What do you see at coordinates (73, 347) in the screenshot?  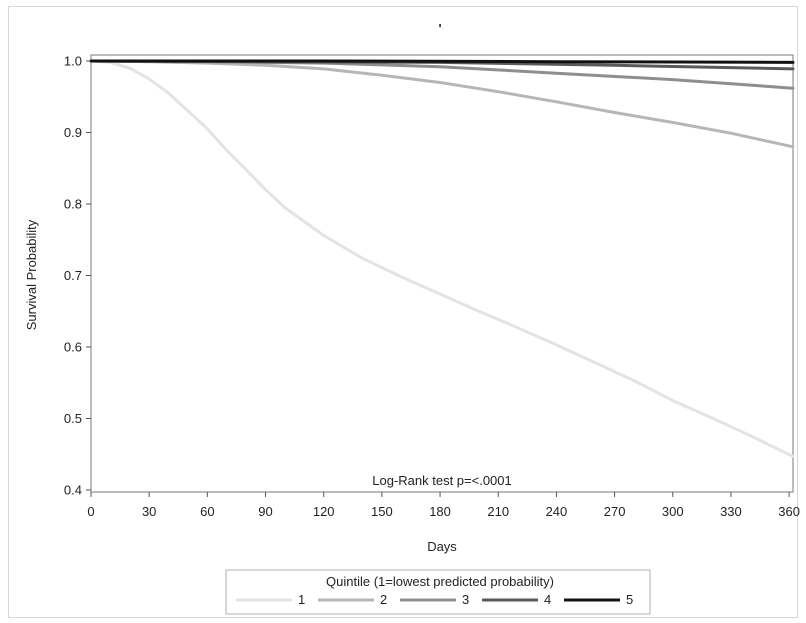 I see `y-tick-label: 0.6` at bounding box center [73, 347].